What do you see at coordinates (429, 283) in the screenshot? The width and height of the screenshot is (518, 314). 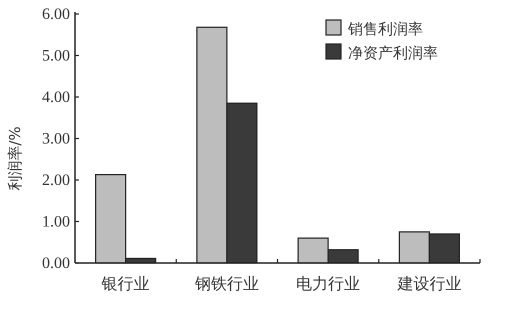 I see `x-tick-label: 建设行业` at bounding box center [429, 283].